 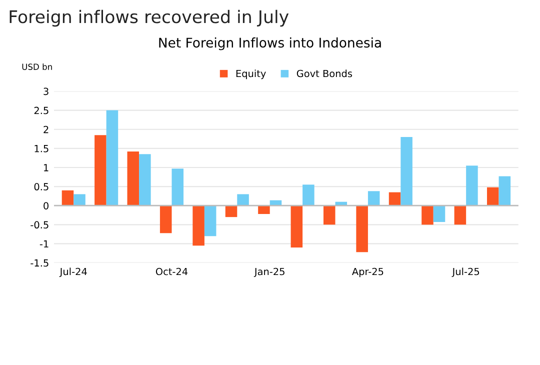 What do you see at coordinates (46, 168) in the screenshot?
I see `y-tick-label: 1` at bounding box center [46, 168].